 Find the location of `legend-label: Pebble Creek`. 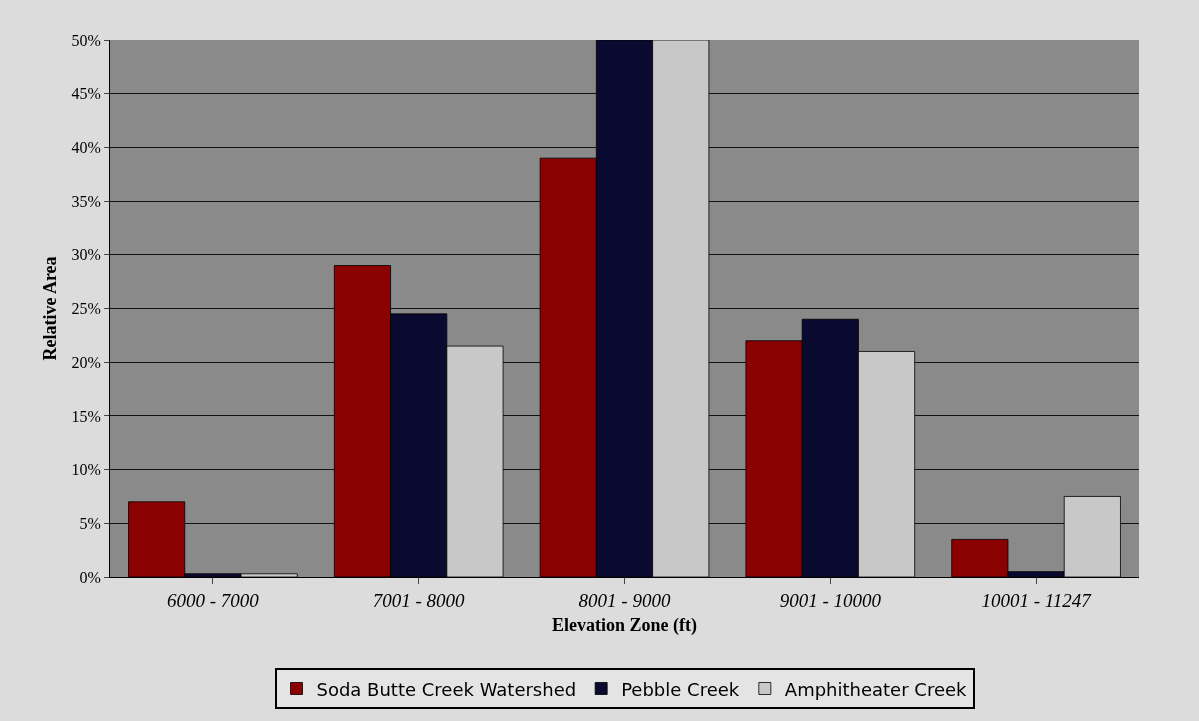

legend-label: Pebble Creek is located at coordinates (680, 689).